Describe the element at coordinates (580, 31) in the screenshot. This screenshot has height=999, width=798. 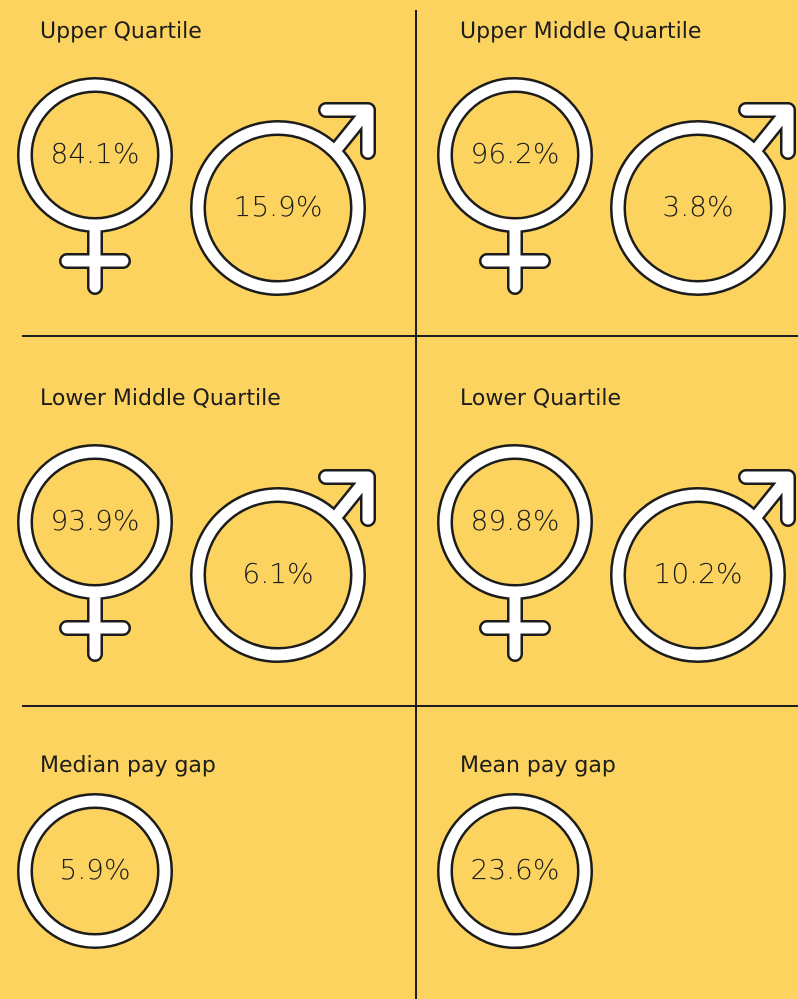
I see `panel-title: Upper Middle Quartile` at that location.